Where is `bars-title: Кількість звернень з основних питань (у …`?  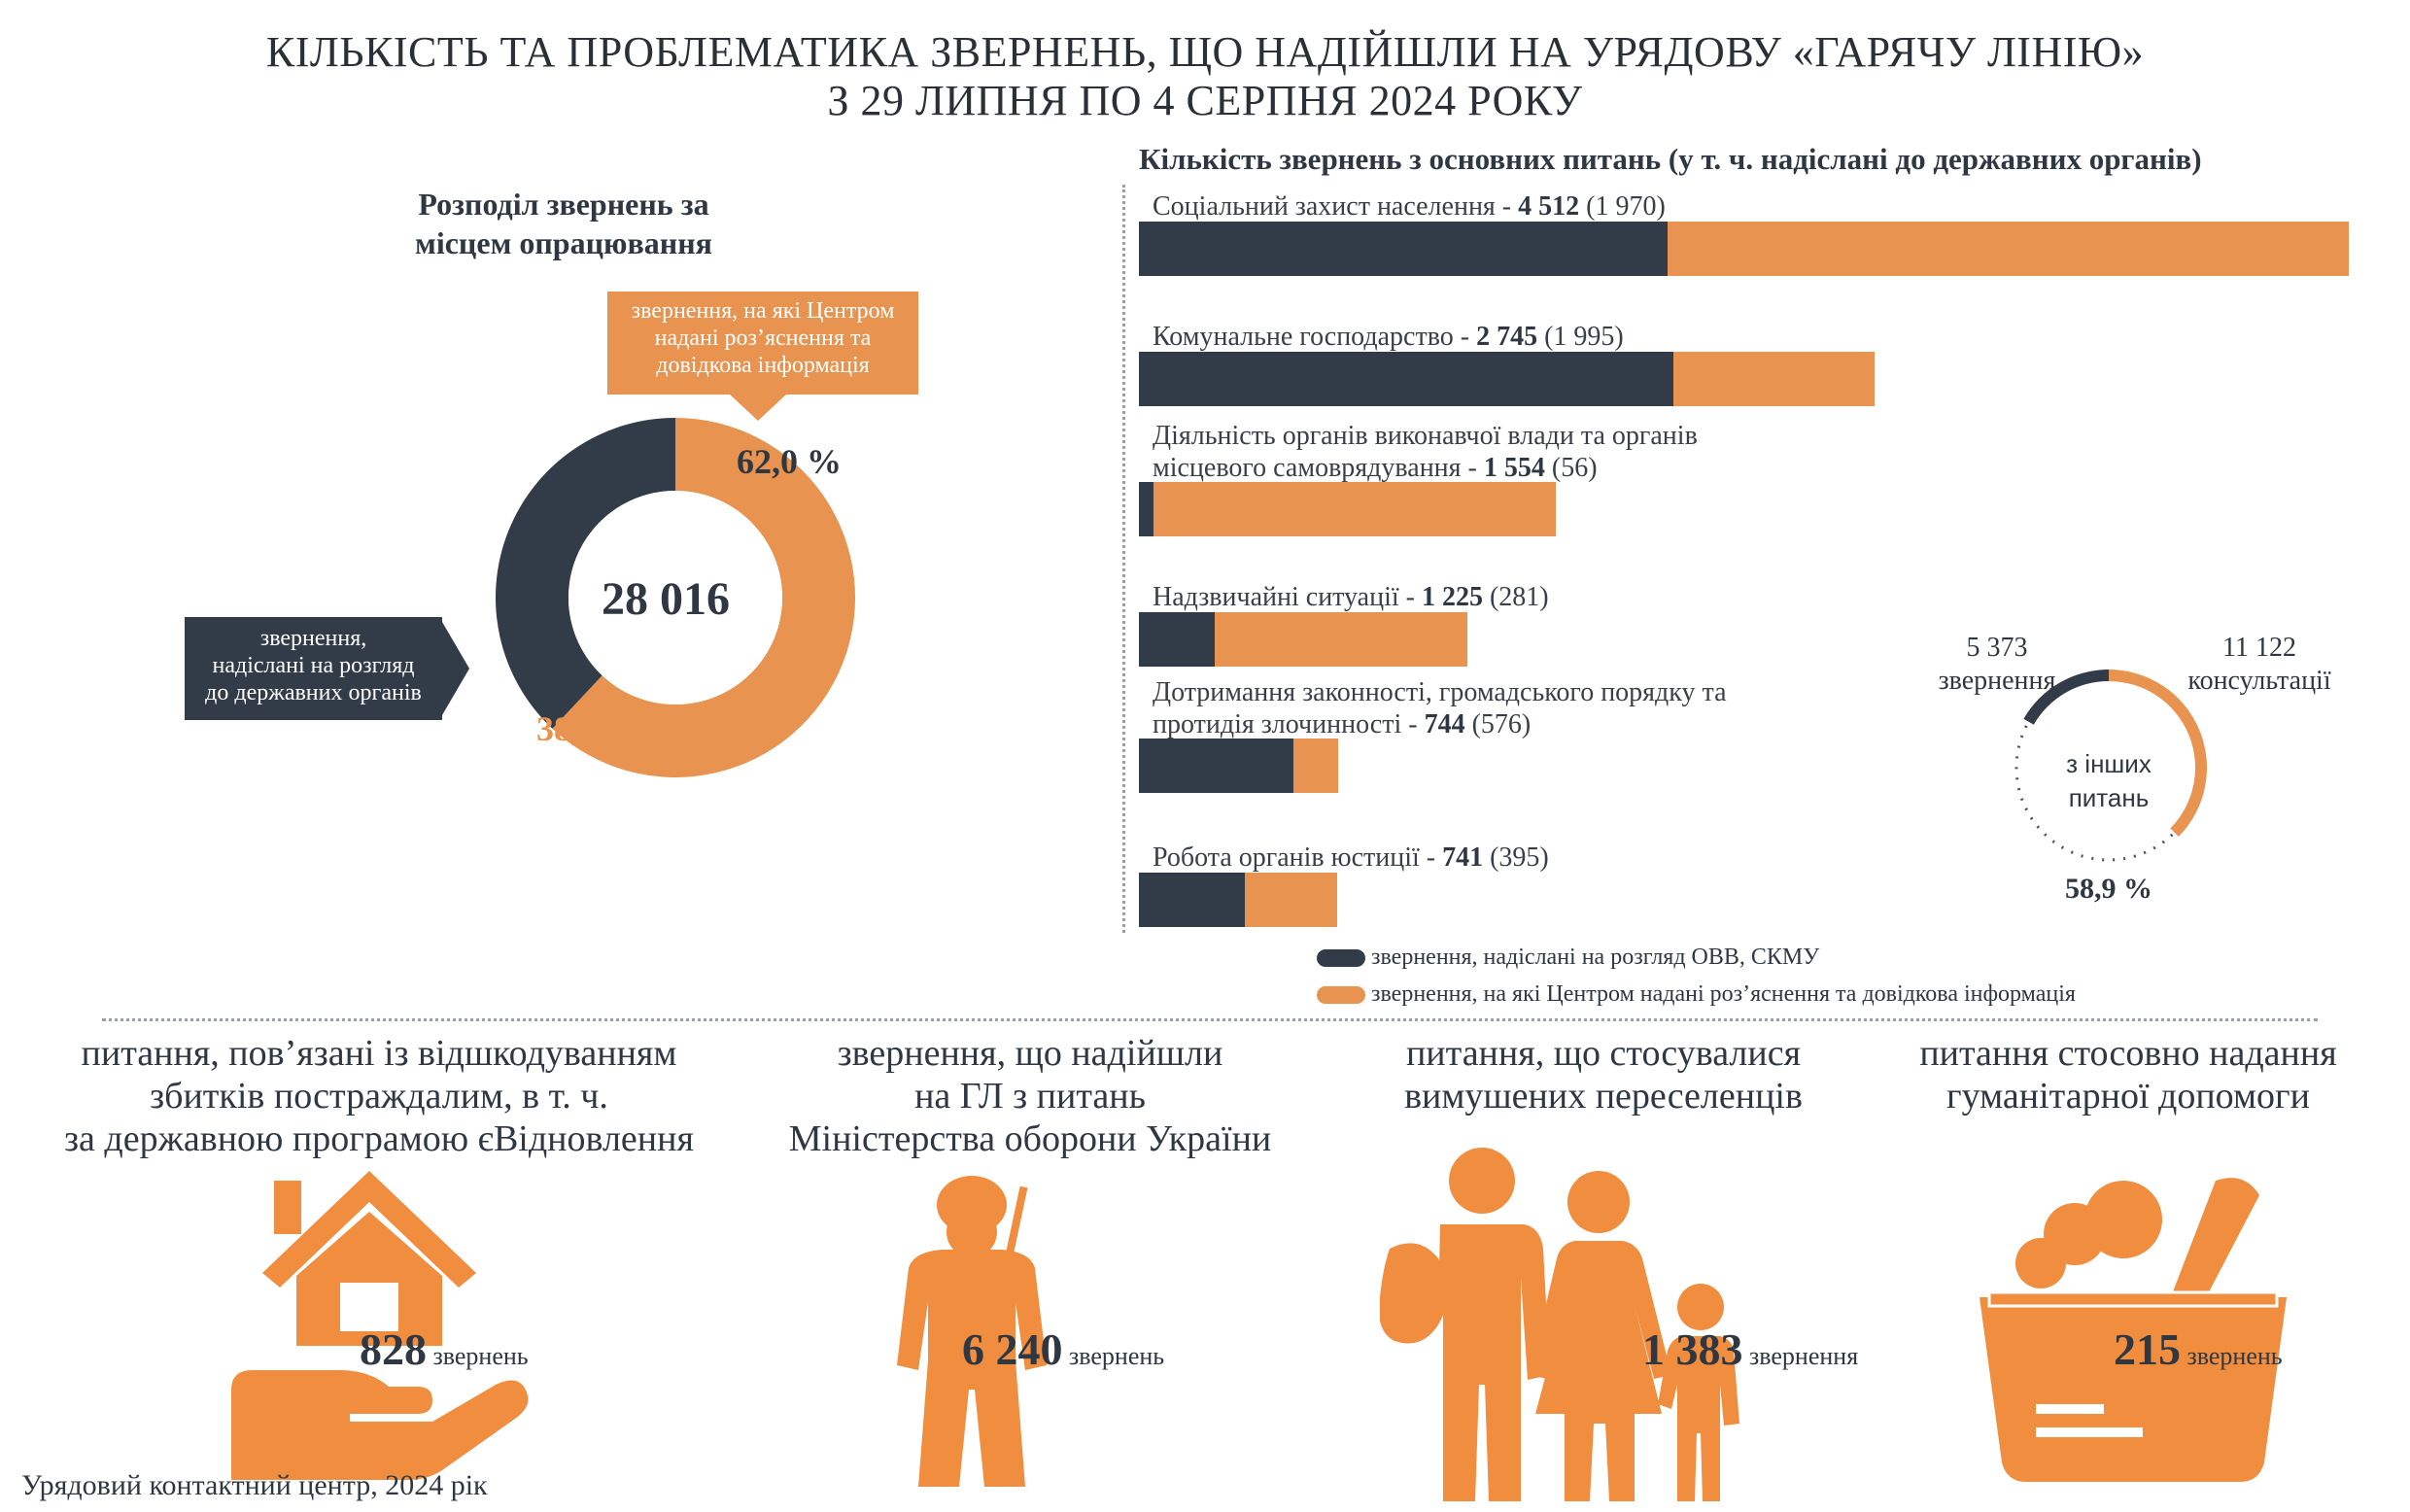 bars-title: Кількість звернень з основних питань (у … is located at coordinates (1670, 159).